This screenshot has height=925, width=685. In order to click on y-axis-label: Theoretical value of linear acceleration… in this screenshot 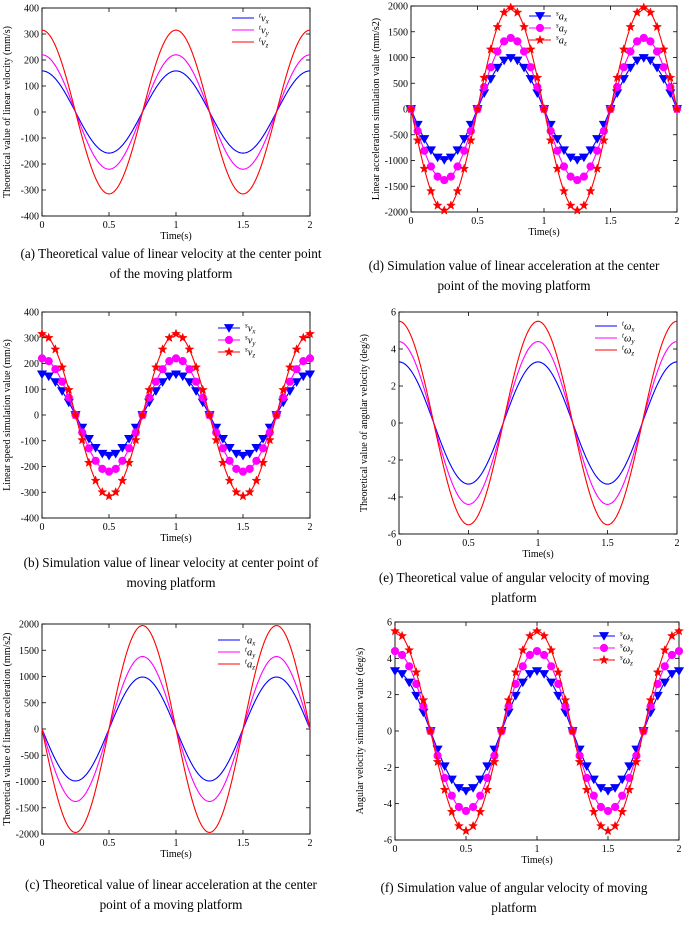, I will do `click(7, 729)`.